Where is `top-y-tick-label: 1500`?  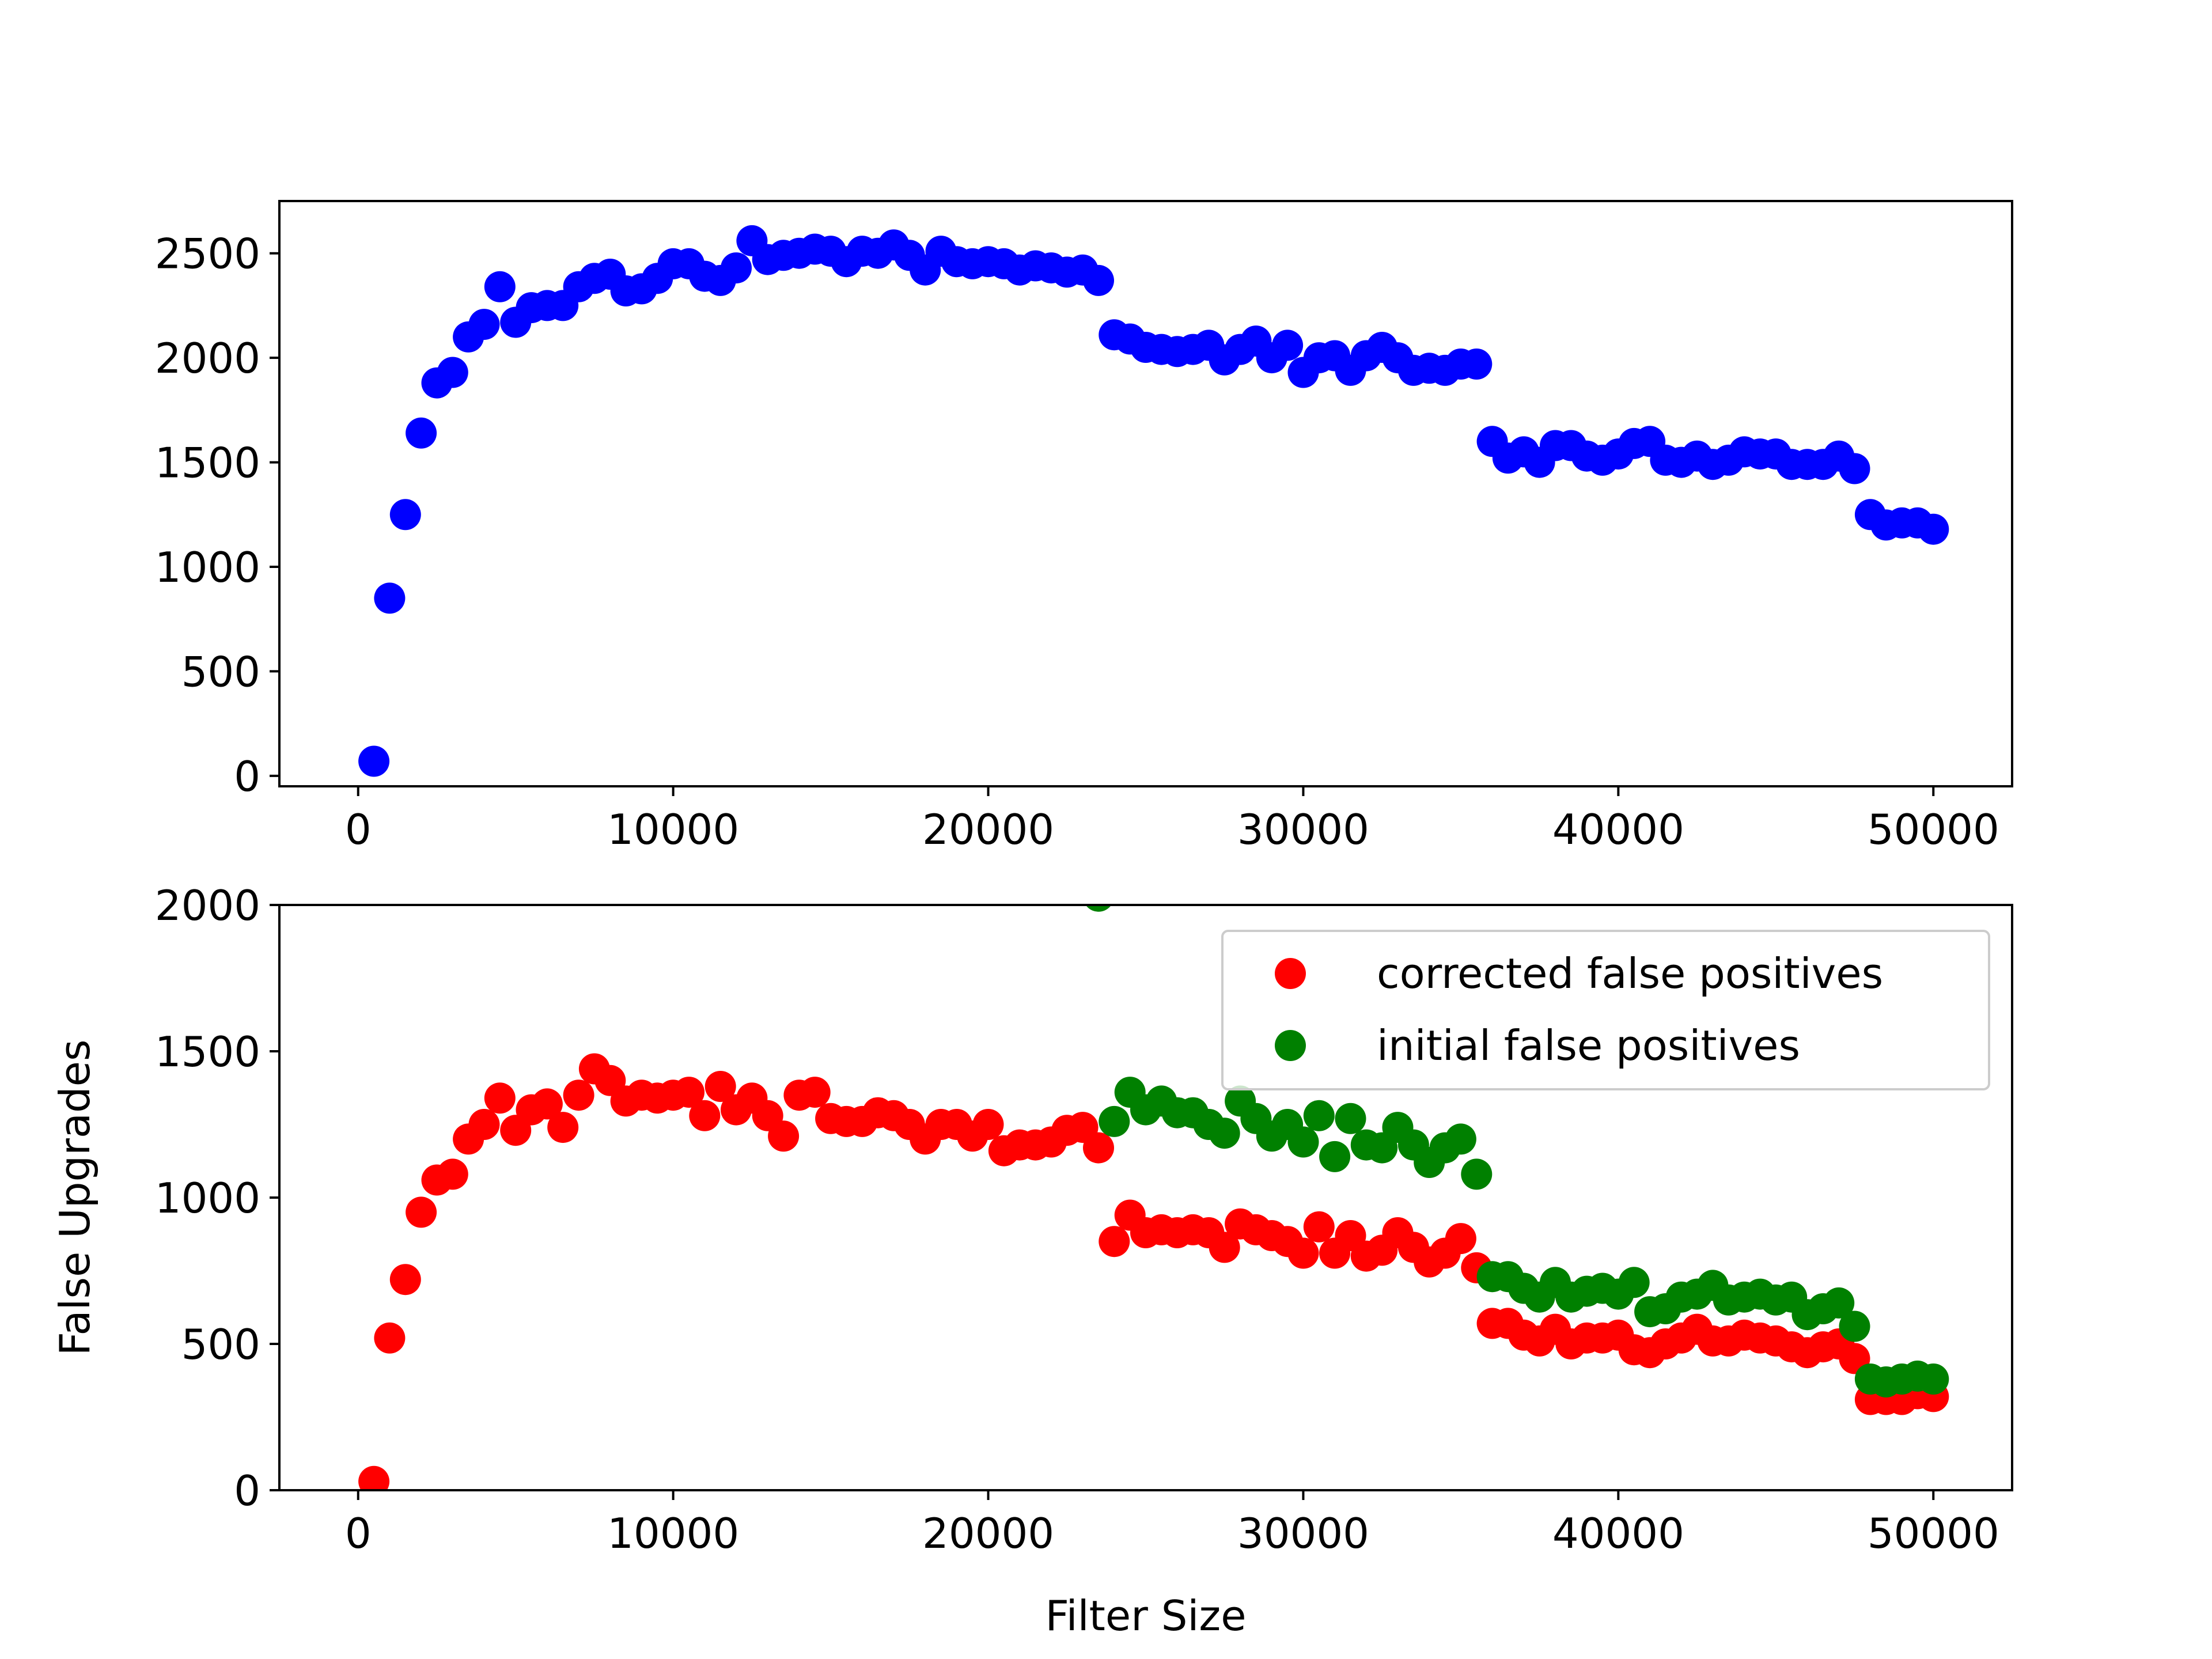
top-y-tick-label: 1500 is located at coordinates (207, 463).